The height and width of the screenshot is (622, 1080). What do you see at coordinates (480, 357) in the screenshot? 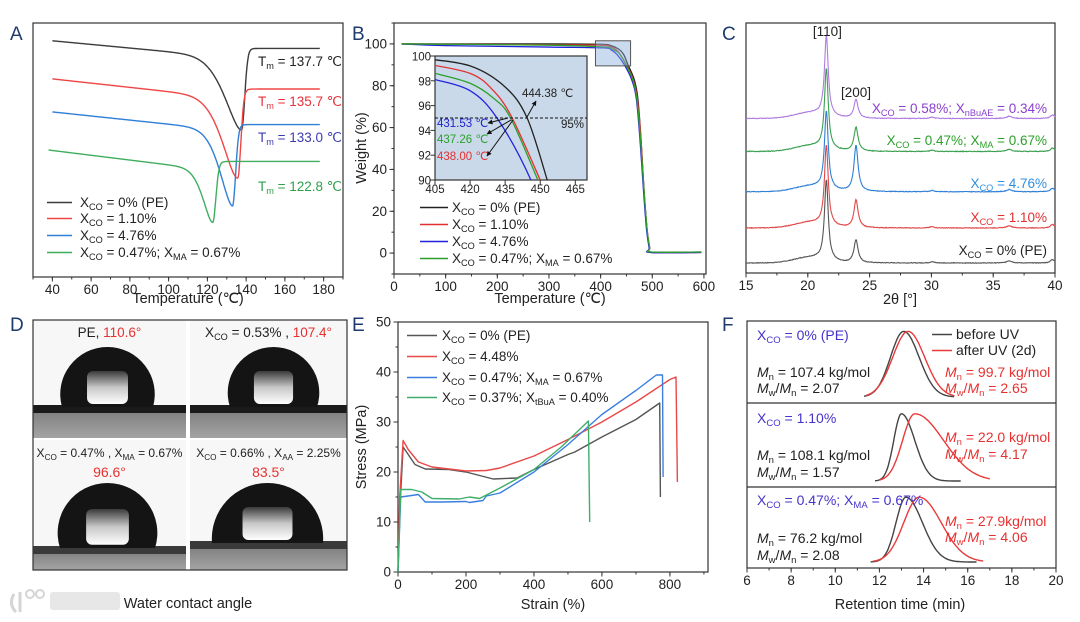
I see `legend-entry-label: XCO = 4.48%` at bounding box center [480, 357].